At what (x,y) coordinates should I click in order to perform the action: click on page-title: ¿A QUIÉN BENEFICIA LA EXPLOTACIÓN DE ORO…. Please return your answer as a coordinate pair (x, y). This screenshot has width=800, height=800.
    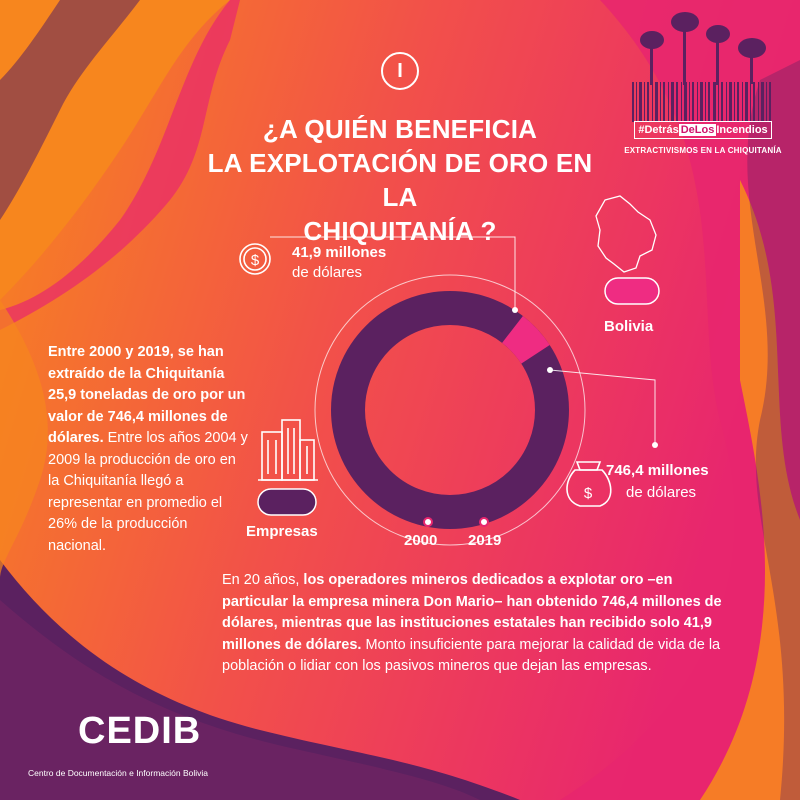
    Looking at the image, I should click on (400, 180).